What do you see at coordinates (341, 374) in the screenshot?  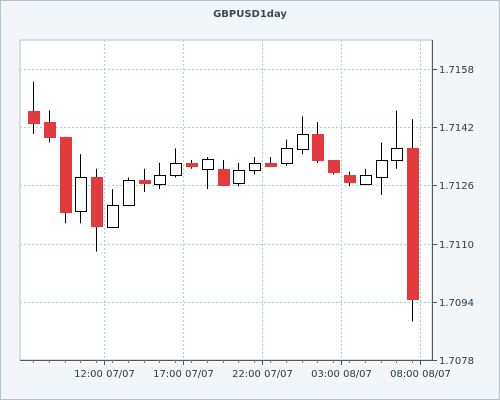 I see `x-tick-label: 03:00 08/07` at bounding box center [341, 374].